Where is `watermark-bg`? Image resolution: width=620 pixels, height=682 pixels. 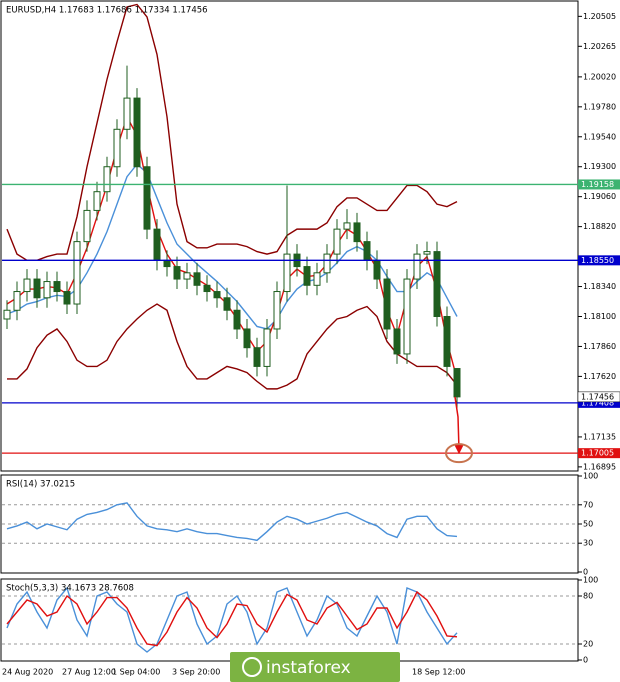 watermark-bg is located at coordinates (315, 667).